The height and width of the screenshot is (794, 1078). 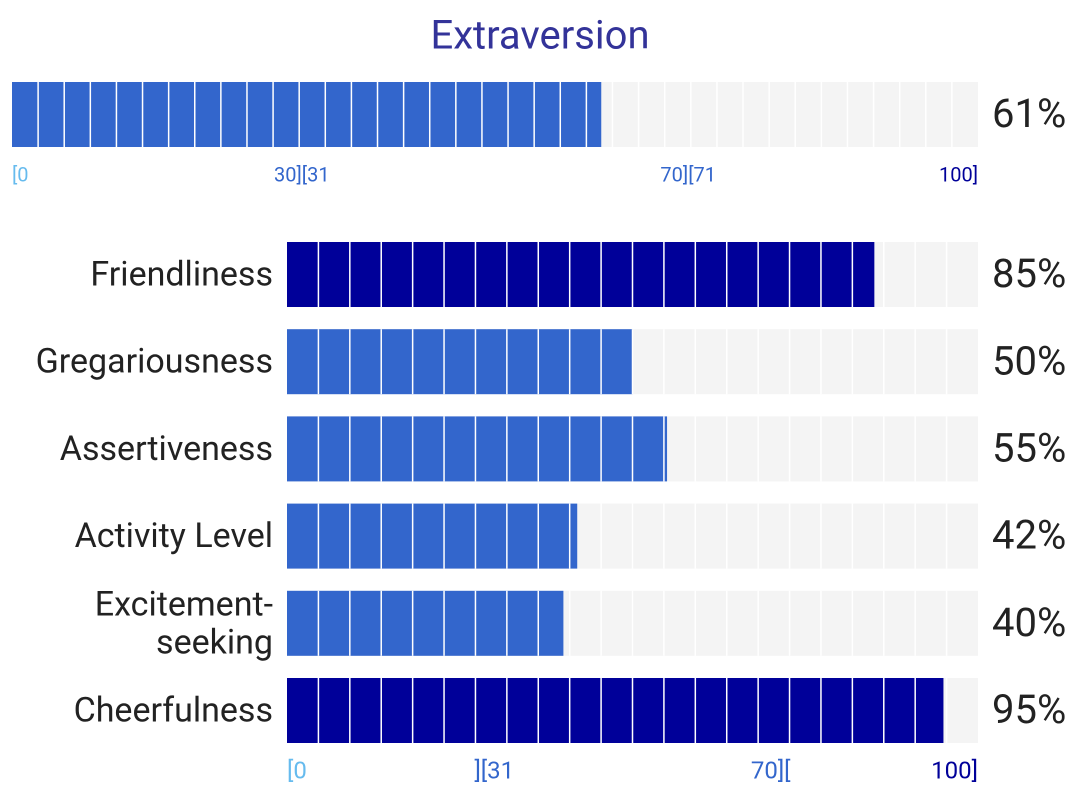 I want to click on x-tick-label: 70][, so click(x=771, y=770).